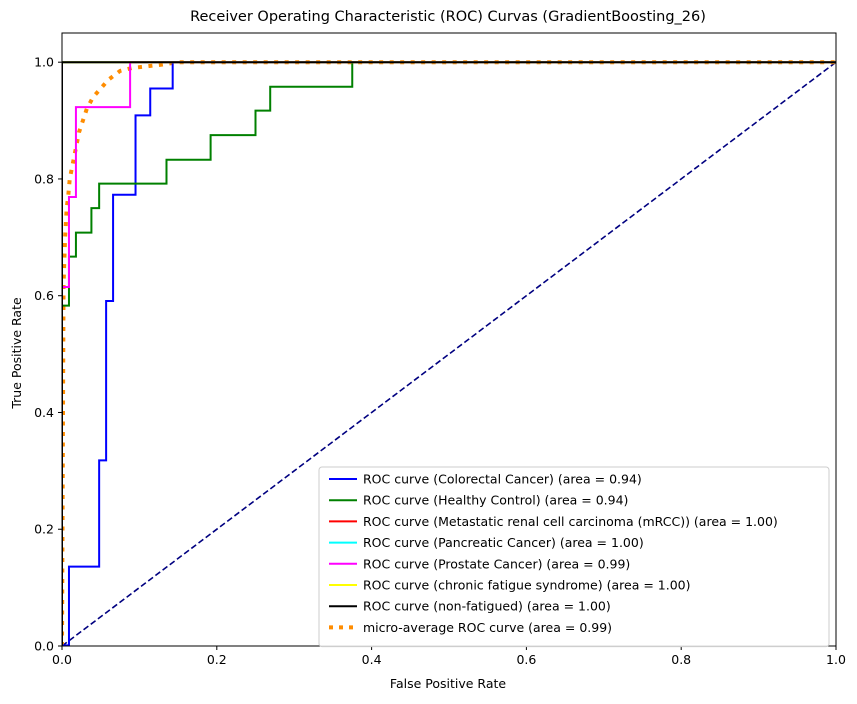  I want to click on x-tick-label: 0.4, so click(372, 659).